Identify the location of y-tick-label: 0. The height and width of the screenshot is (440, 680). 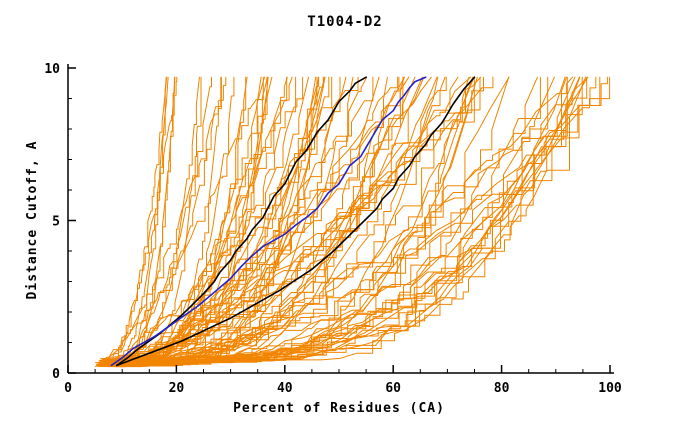
(56, 374).